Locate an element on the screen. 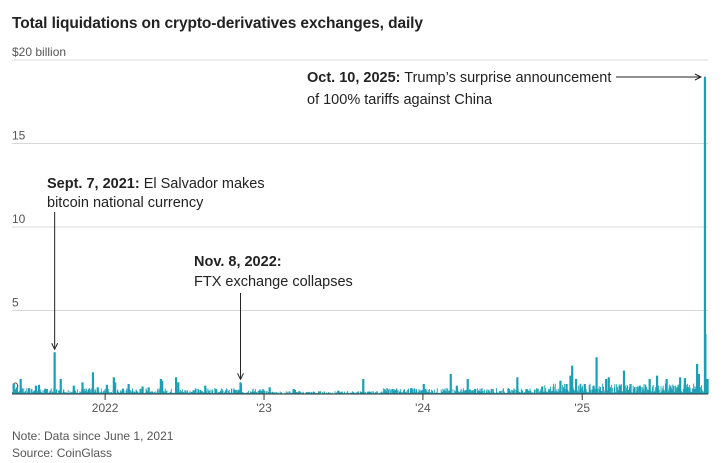 The height and width of the screenshot is (463, 725). annotation-line2: bitcoin national currency is located at coordinates (125, 203).